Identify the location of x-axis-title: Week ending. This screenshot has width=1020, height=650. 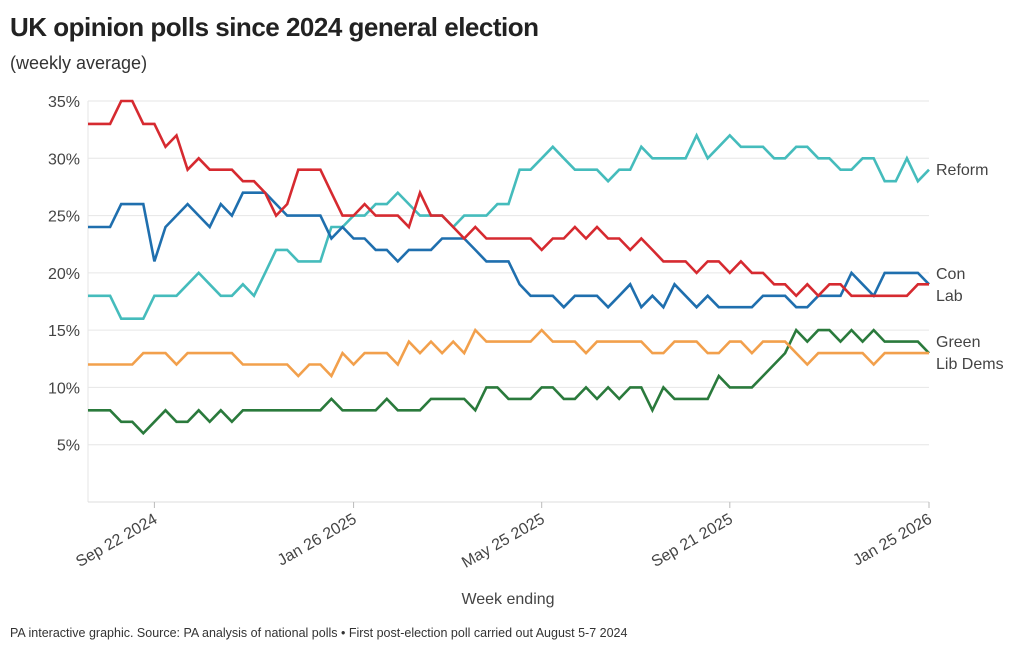
(507, 599).